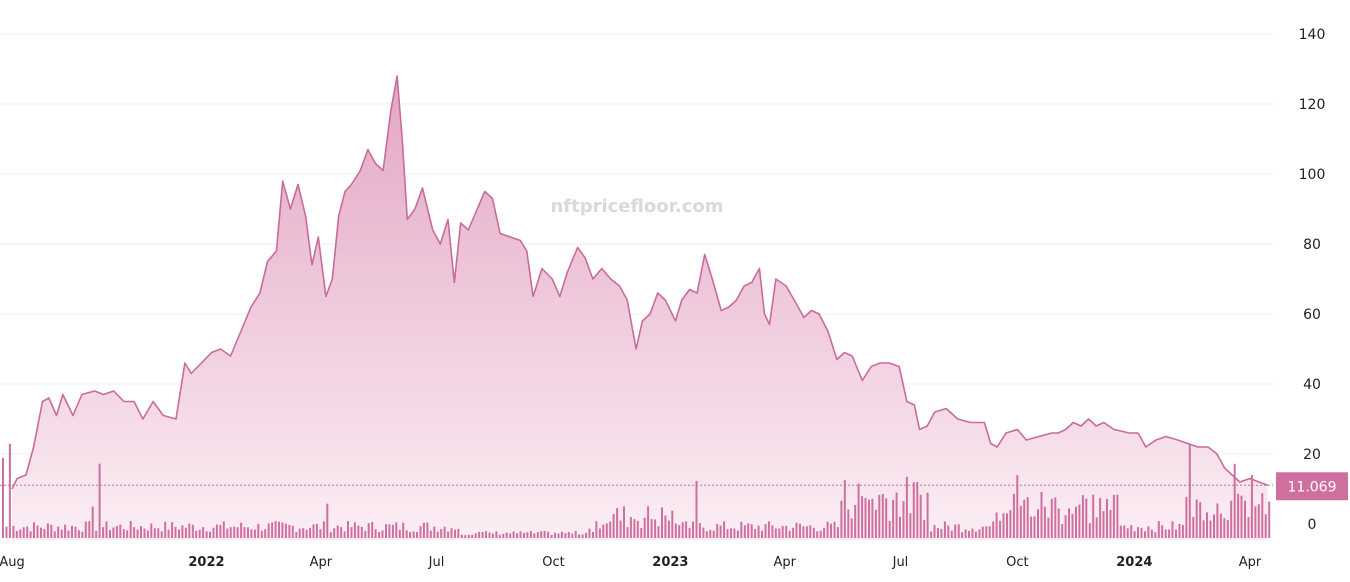 The image size is (1350, 582). What do you see at coordinates (1312, 315) in the screenshot?
I see `y-tick-label: 60` at bounding box center [1312, 315].